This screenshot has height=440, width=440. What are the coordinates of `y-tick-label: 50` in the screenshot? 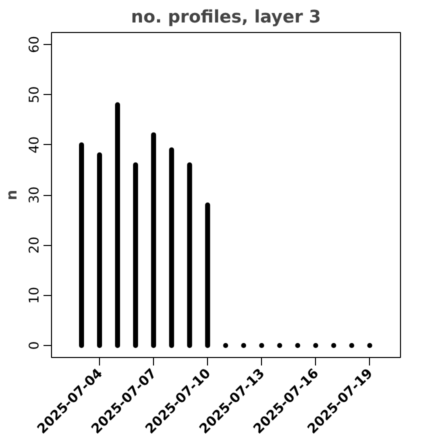 It's located at (35, 95).